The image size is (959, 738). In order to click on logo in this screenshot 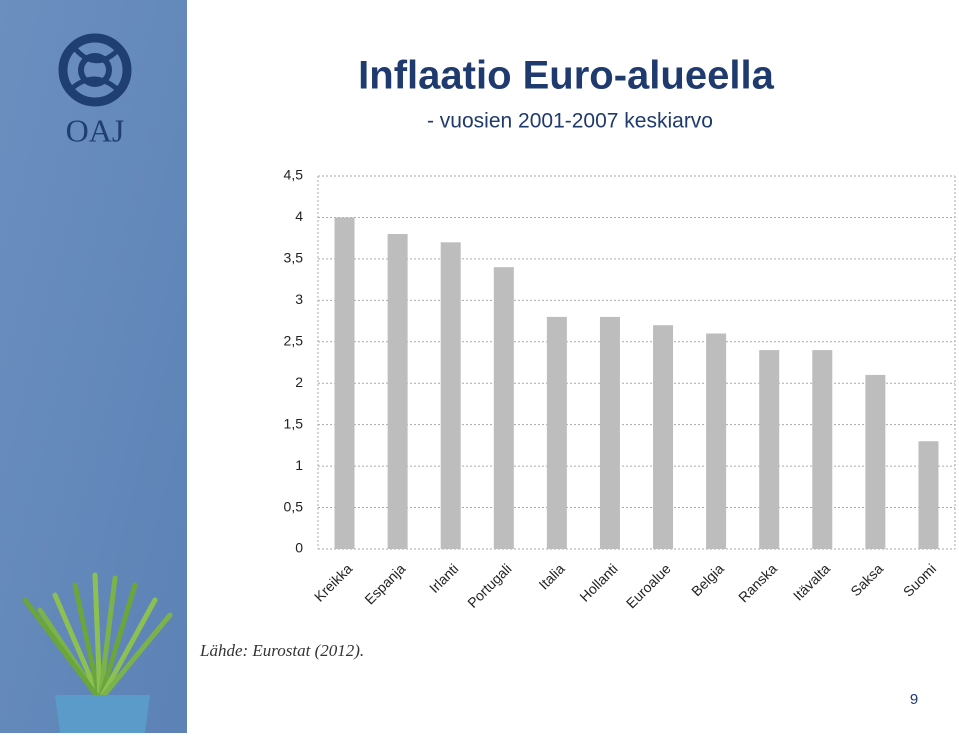, I will do `click(95, 70)`.